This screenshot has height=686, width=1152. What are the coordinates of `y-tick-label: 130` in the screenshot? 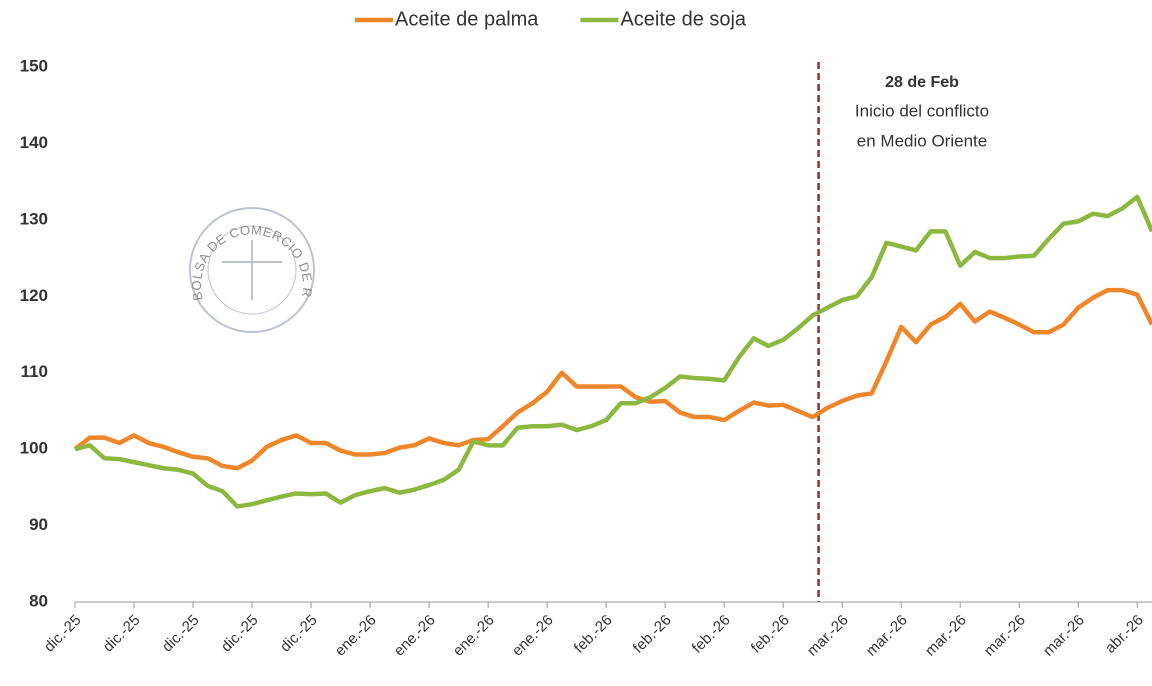 It's located at (34, 218).